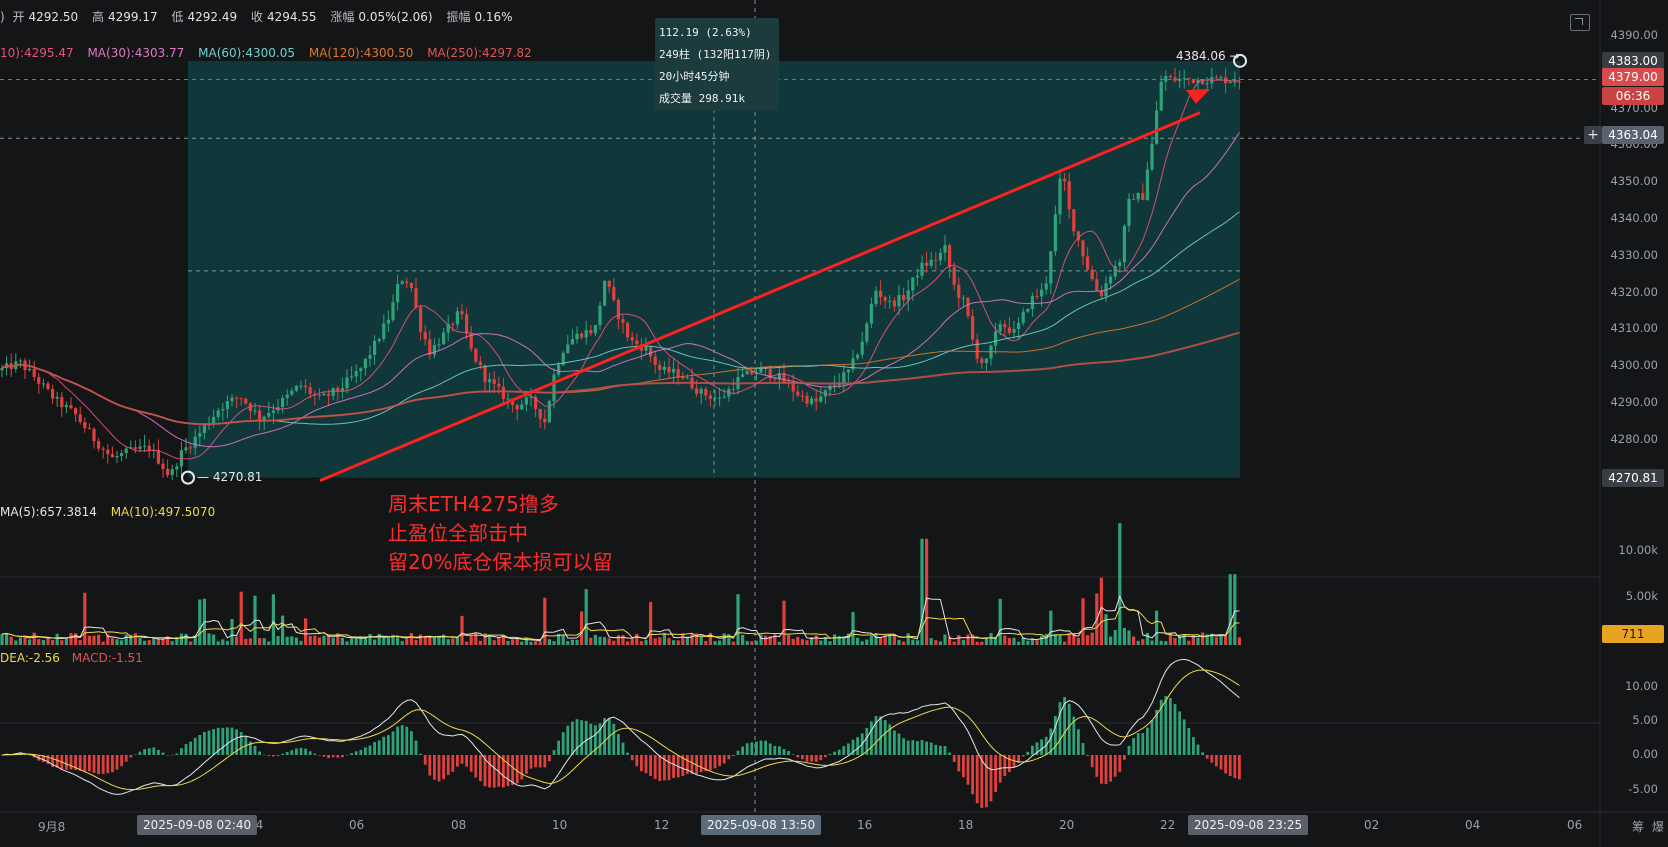 This screenshot has height=847, width=1668. What do you see at coordinates (1580, 22) in the screenshot?
I see `fullscreen-icon` at bounding box center [1580, 22].